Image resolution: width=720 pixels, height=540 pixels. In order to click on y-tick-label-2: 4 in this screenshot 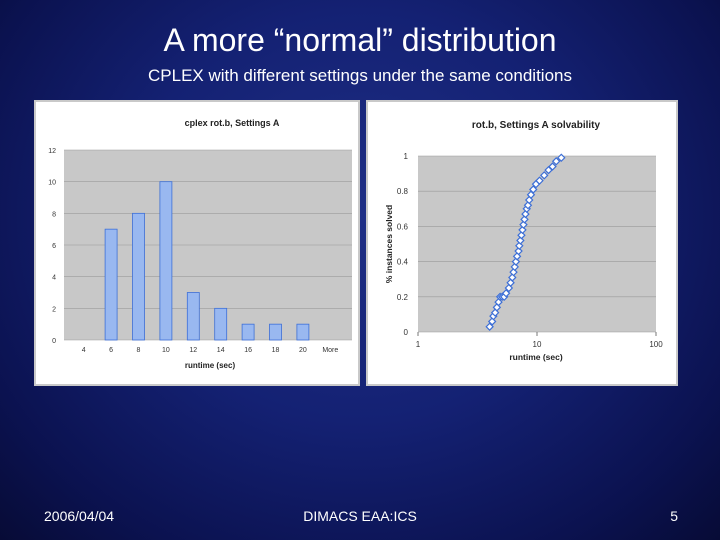, I will do `click(54, 278)`.